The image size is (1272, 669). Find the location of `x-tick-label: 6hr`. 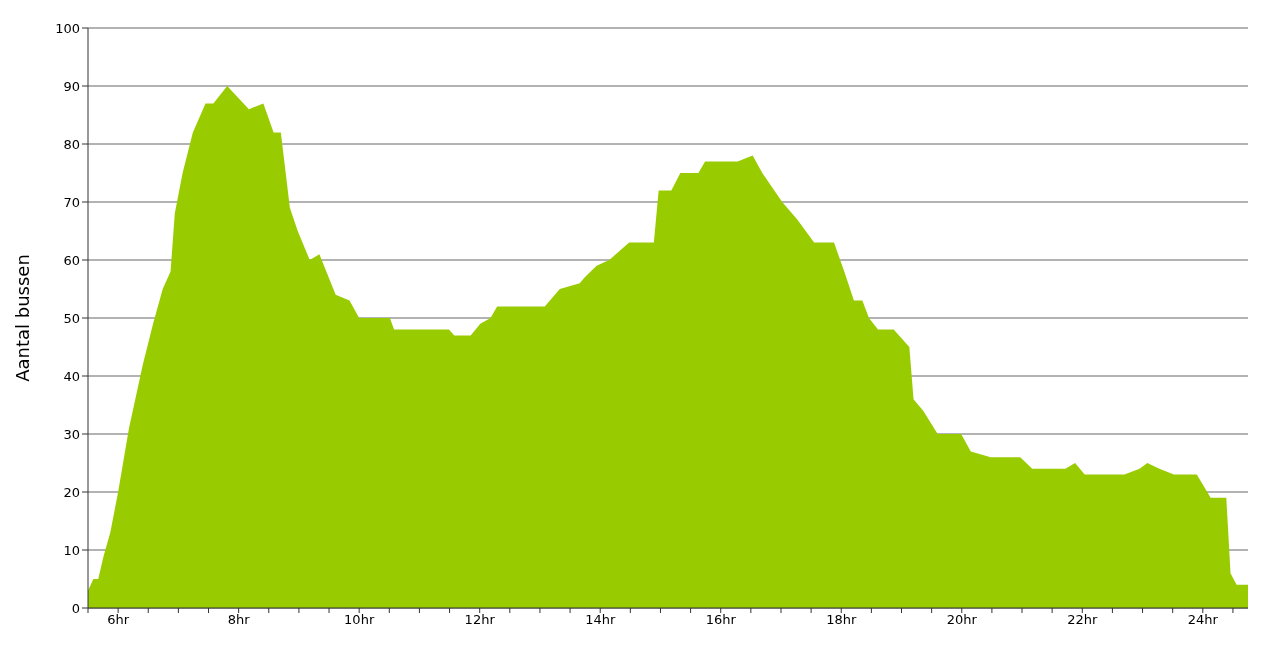

x-tick-label: 6hr is located at coordinates (118, 620).